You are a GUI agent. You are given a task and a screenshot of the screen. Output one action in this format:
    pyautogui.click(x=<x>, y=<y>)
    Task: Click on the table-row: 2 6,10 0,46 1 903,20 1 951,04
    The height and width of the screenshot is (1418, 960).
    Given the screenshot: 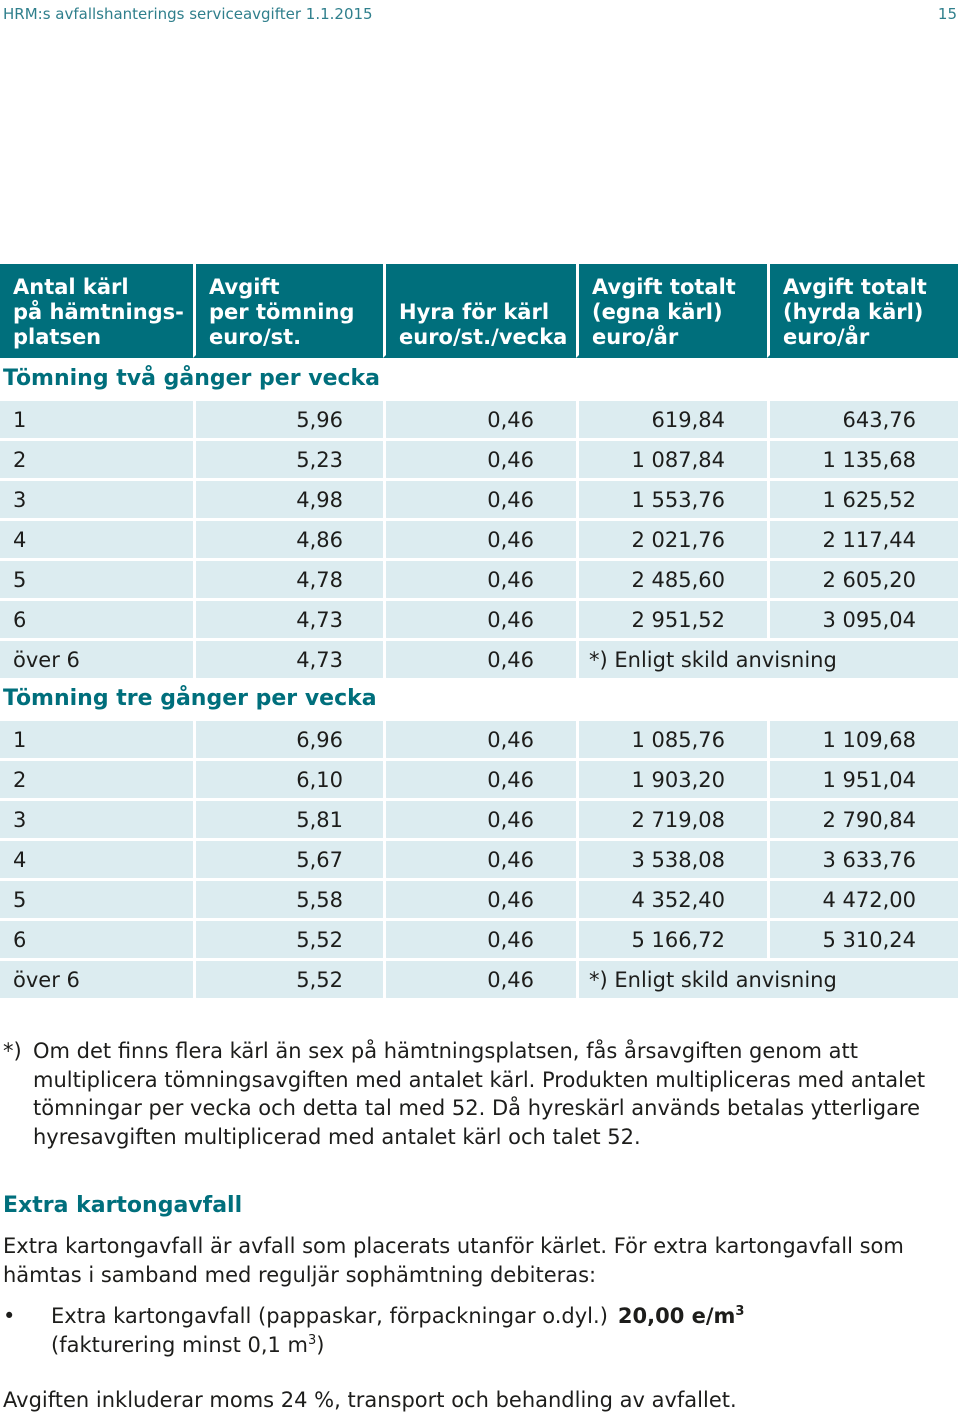 What is the action you would take?
    pyautogui.click(x=479, y=778)
    